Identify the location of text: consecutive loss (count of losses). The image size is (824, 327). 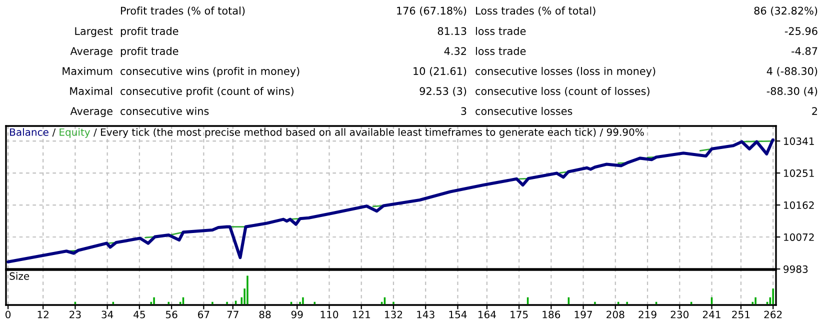
(563, 91).